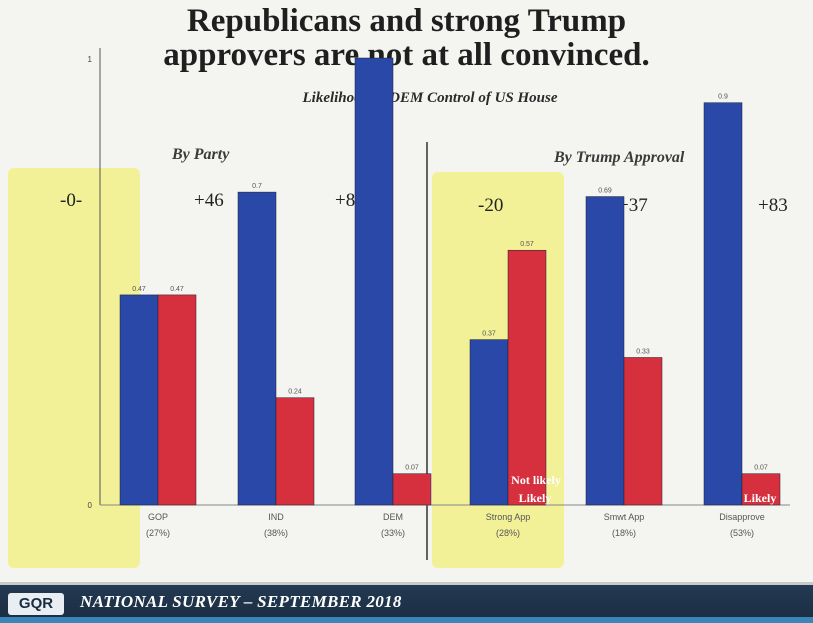  I want to click on value-label-likely-disapprove: 0.9, so click(723, 97).